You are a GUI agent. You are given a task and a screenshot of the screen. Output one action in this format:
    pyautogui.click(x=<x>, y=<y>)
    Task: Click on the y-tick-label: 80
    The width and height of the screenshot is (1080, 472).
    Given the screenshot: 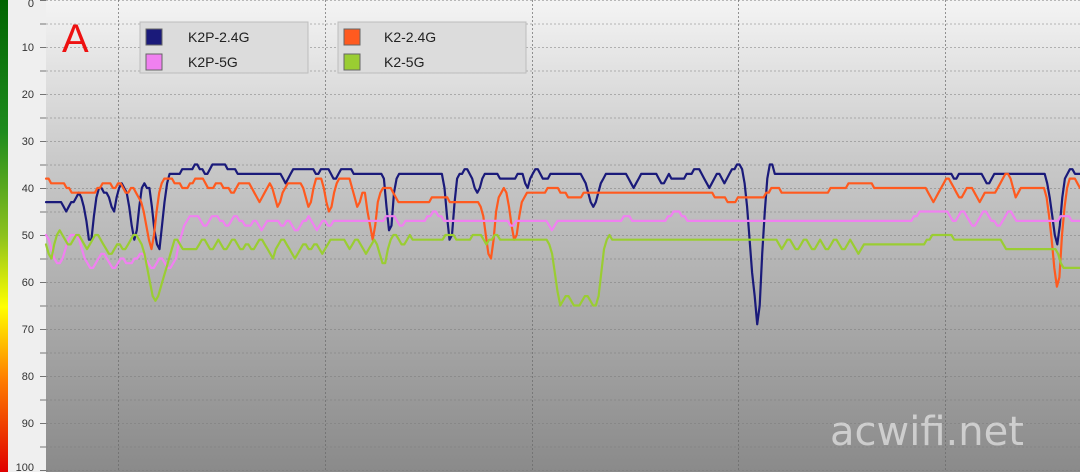 What is the action you would take?
    pyautogui.click(x=28, y=377)
    